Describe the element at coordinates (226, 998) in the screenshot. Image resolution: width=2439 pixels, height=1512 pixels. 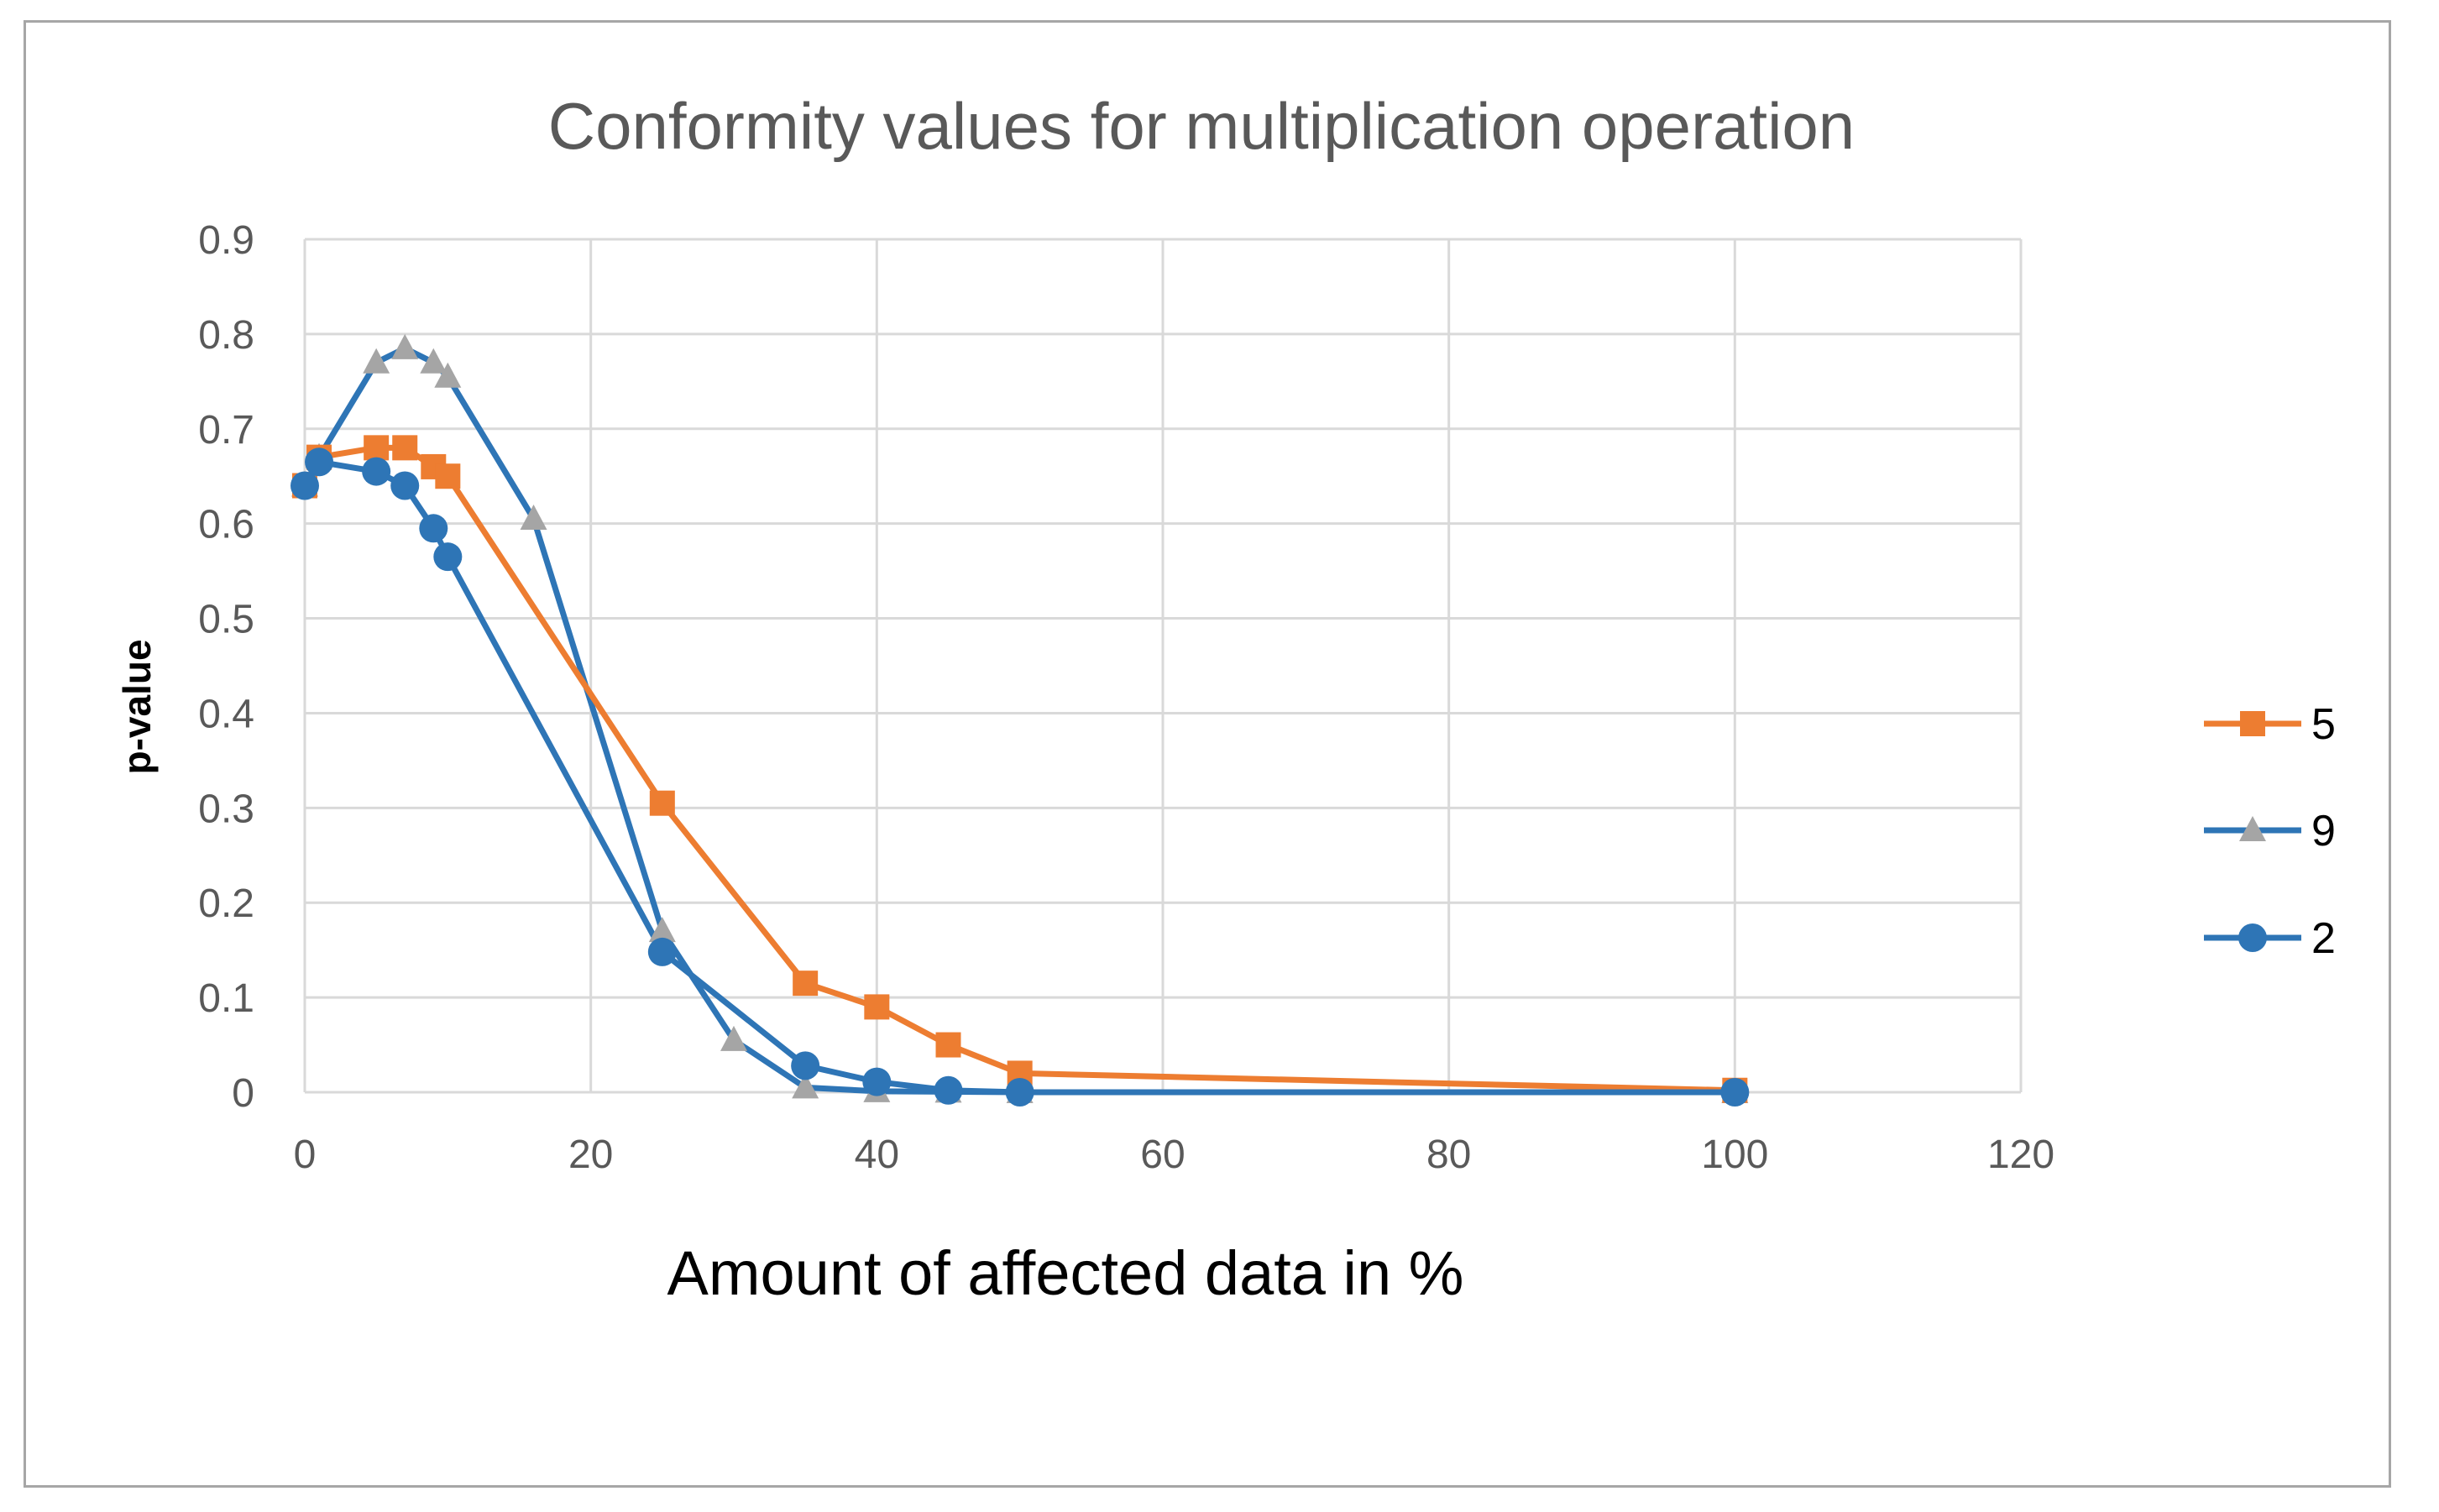
I see `y-tick-label: 0.1` at that location.